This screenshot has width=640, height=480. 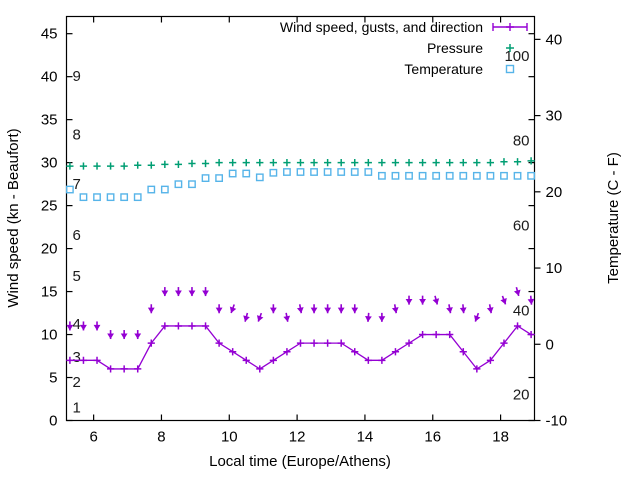 What do you see at coordinates (49, 163) in the screenshot?
I see `y-tick-label: 30` at bounding box center [49, 163].